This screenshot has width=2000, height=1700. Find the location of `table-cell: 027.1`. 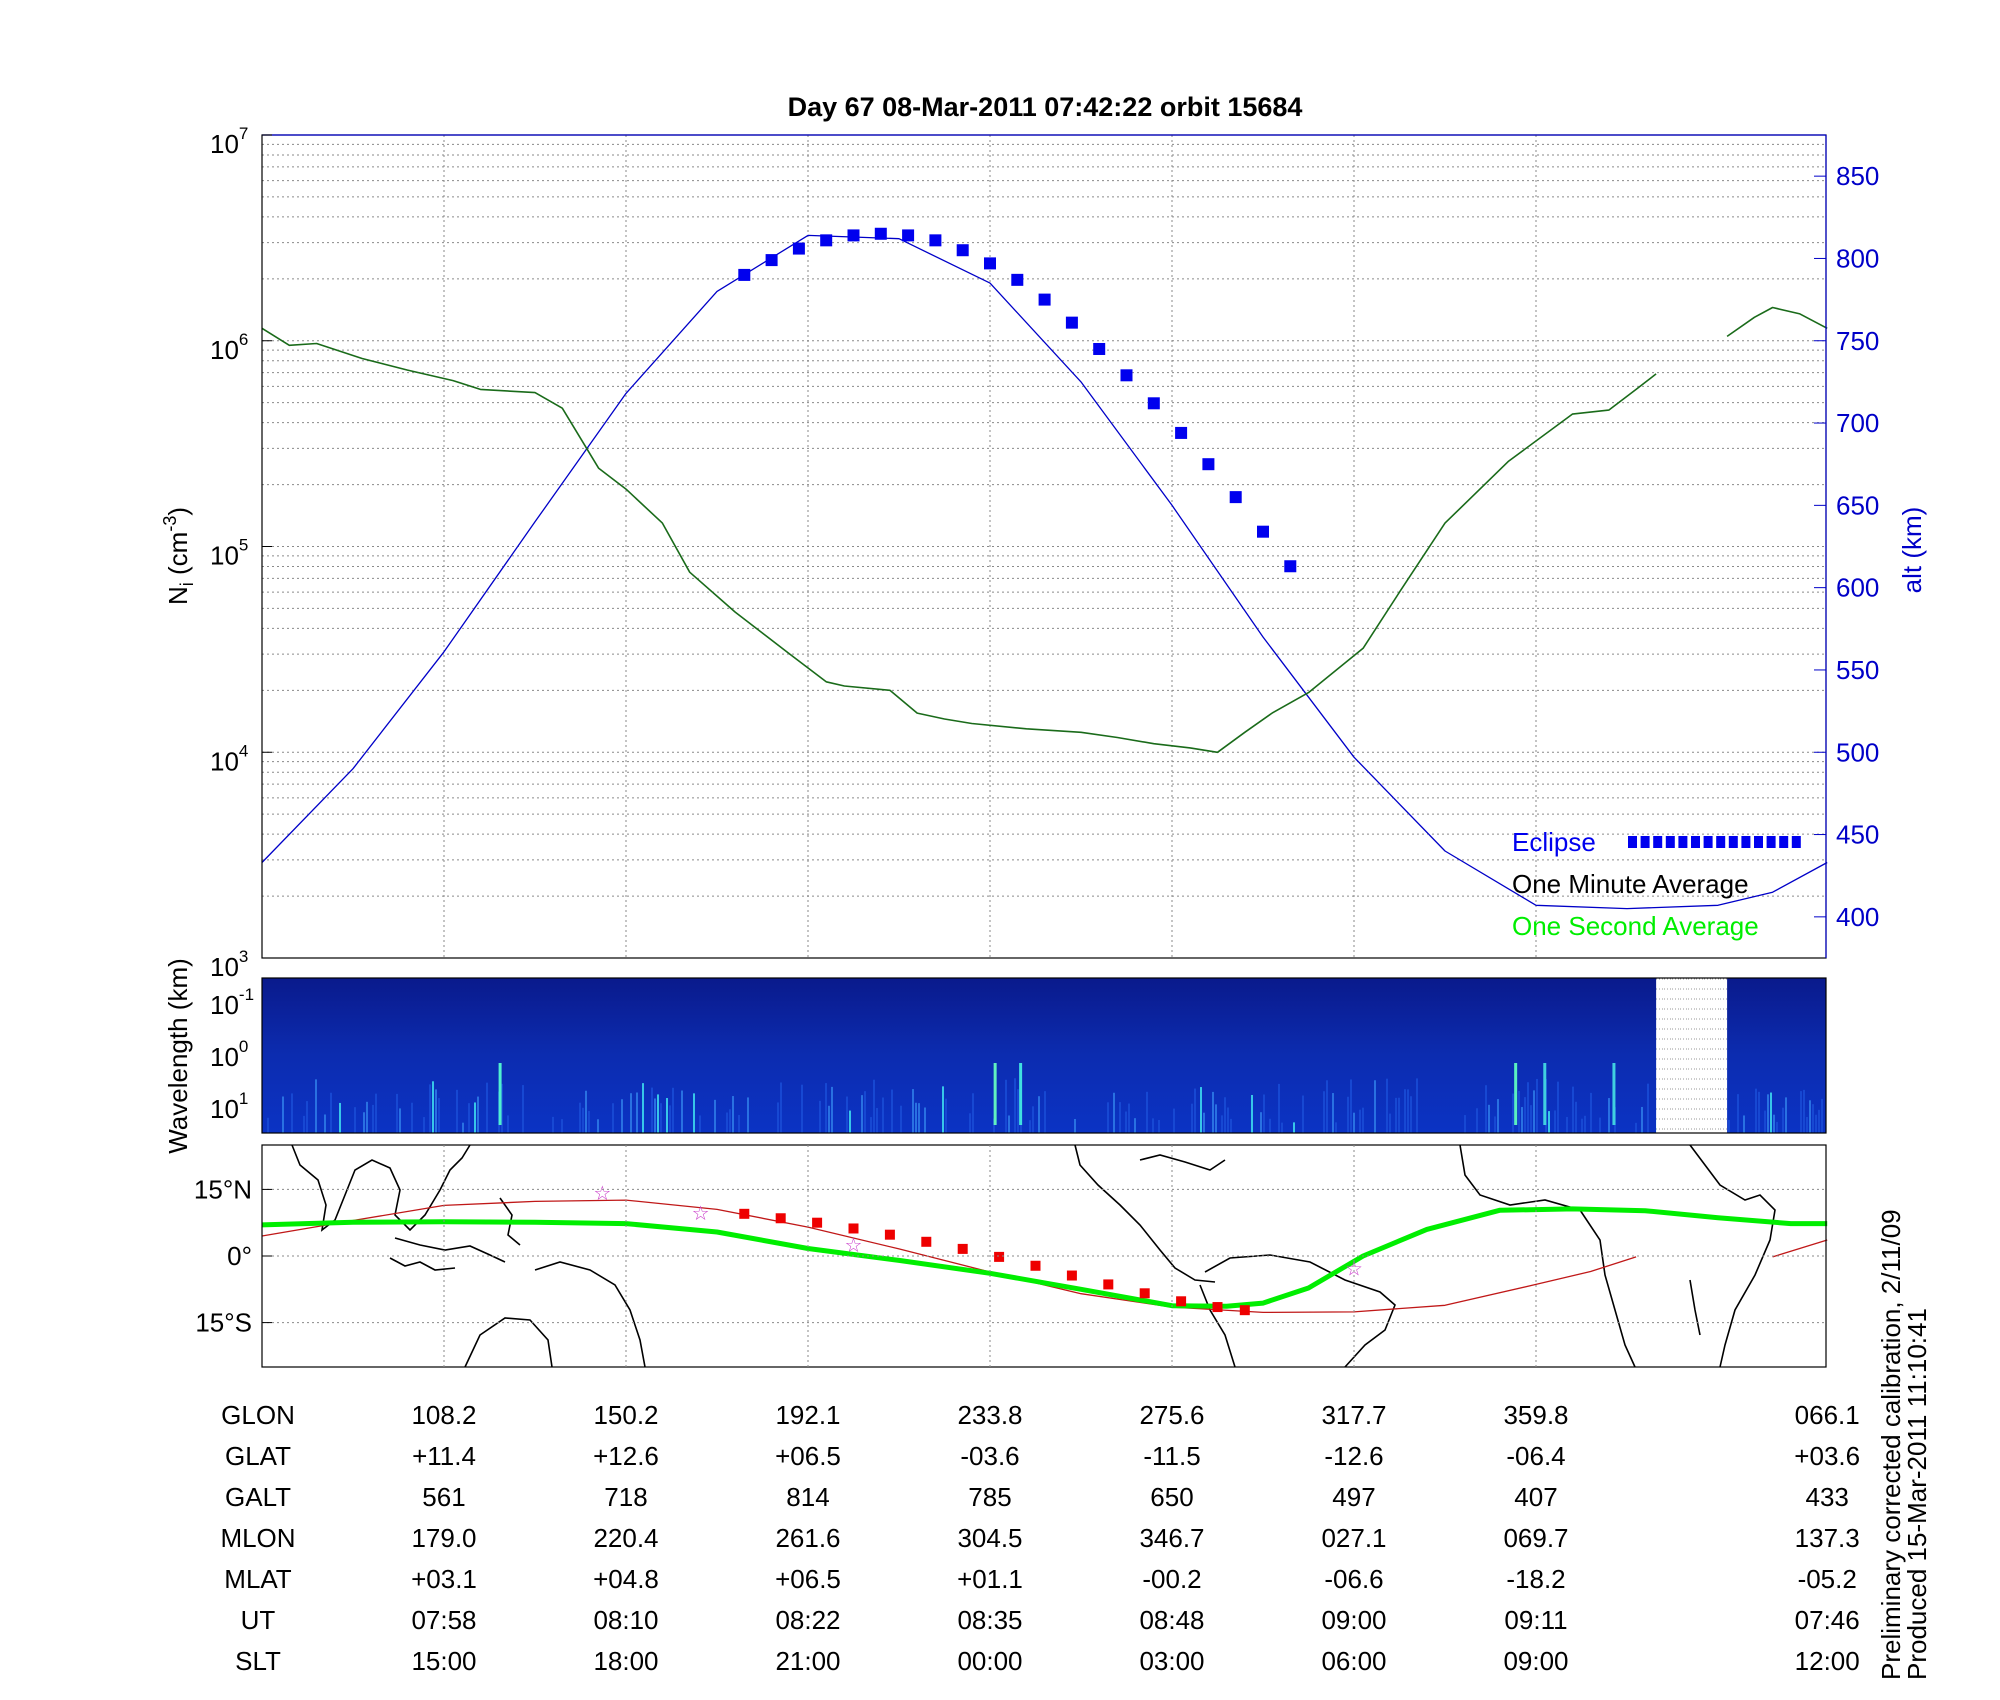

table-cell: 027.1 is located at coordinates (1353, 1538).